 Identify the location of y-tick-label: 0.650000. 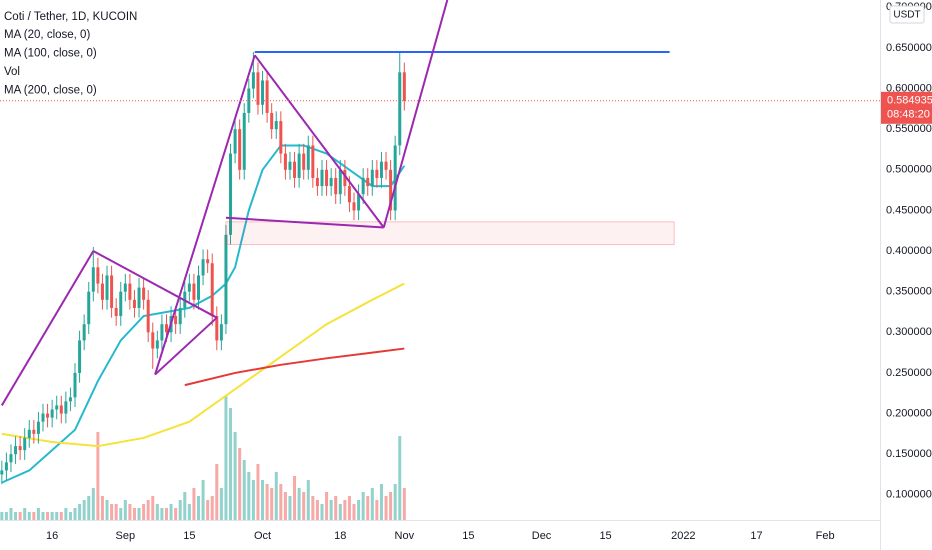
(909, 48).